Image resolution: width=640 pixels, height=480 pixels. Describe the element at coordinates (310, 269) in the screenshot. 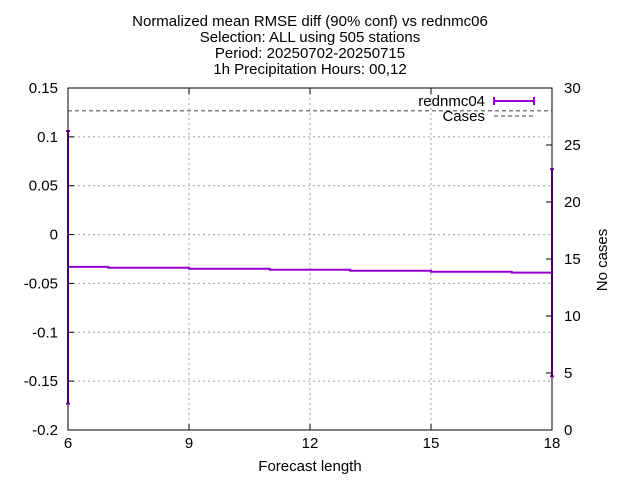

I see `series-line-rednmc04` at that location.